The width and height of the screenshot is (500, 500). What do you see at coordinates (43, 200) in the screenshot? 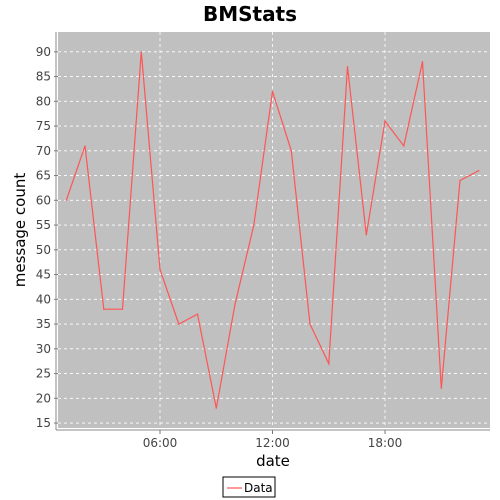
I see `y-tick-label: 60` at bounding box center [43, 200].